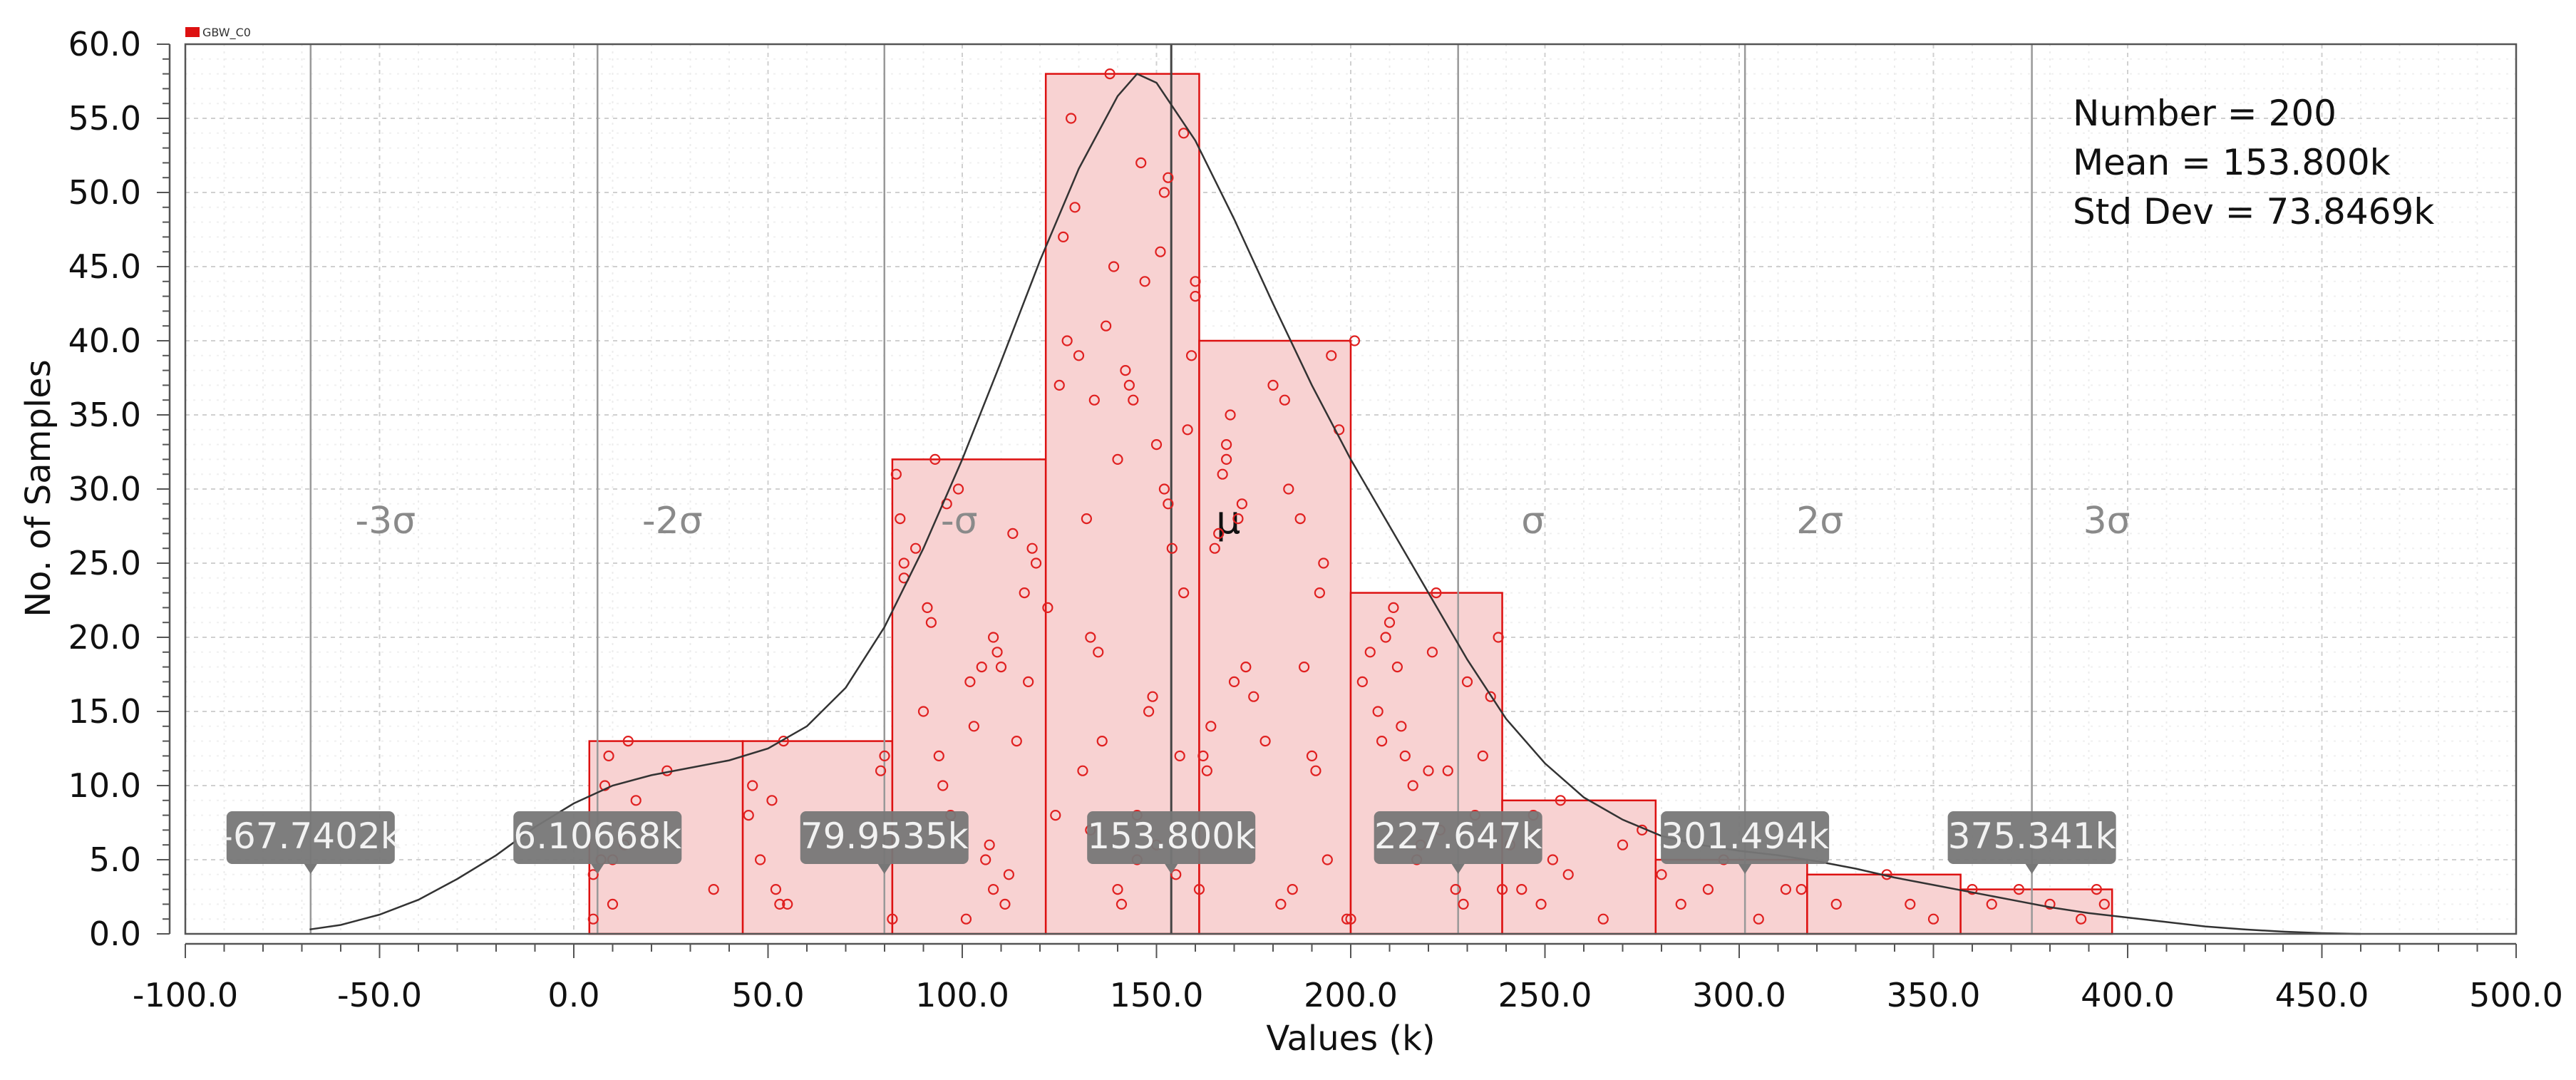 This screenshot has width=2576, height=1080. Describe the element at coordinates (1157, 995) in the screenshot. I see `x-tick-label: 150.0` at that location.